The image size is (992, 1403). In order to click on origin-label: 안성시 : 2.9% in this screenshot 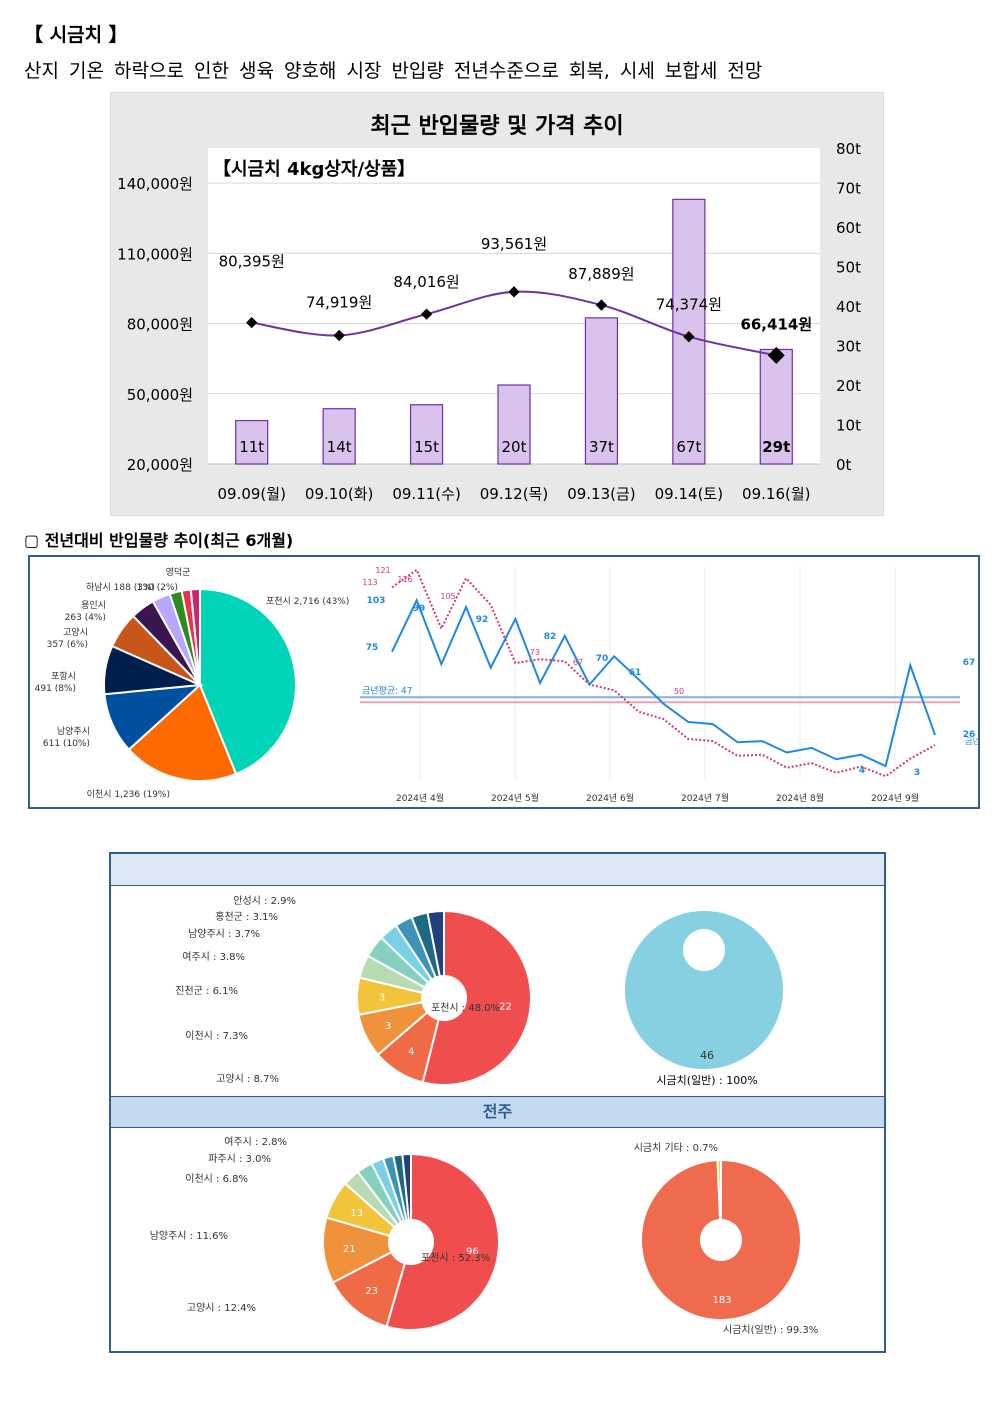, I will do `click(264, 901)`.